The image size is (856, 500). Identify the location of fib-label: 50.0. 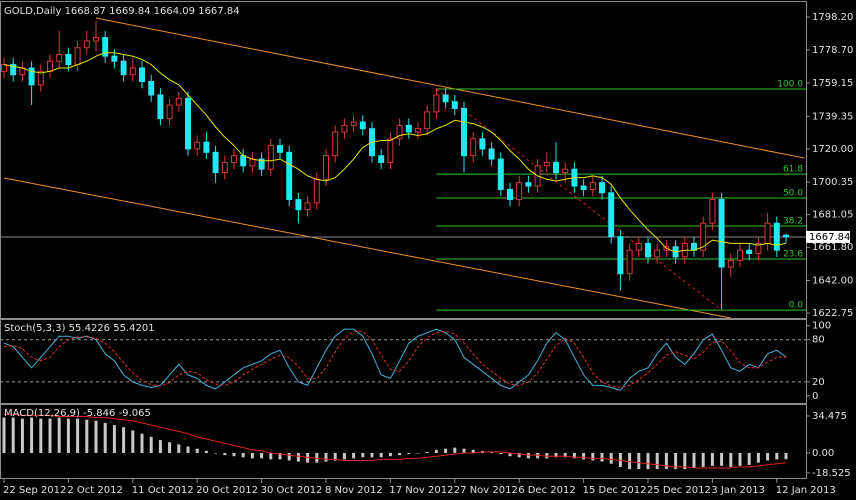
(793, 194).